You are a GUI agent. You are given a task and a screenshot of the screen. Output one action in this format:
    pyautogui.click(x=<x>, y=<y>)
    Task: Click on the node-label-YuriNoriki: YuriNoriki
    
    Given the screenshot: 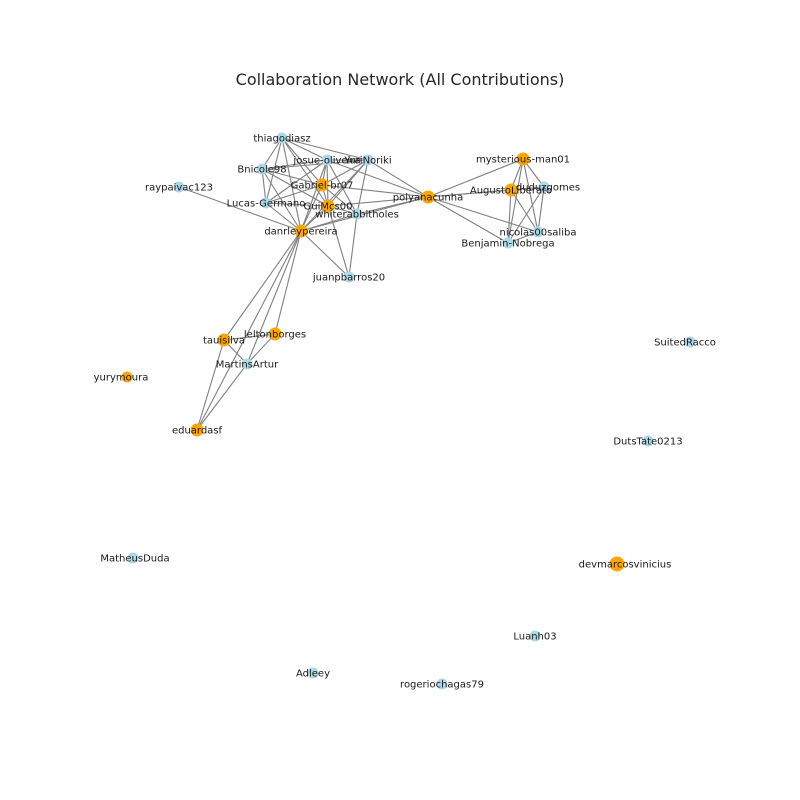 What is the action you would take?
    pyautogui.click(x=367, y=161)
    